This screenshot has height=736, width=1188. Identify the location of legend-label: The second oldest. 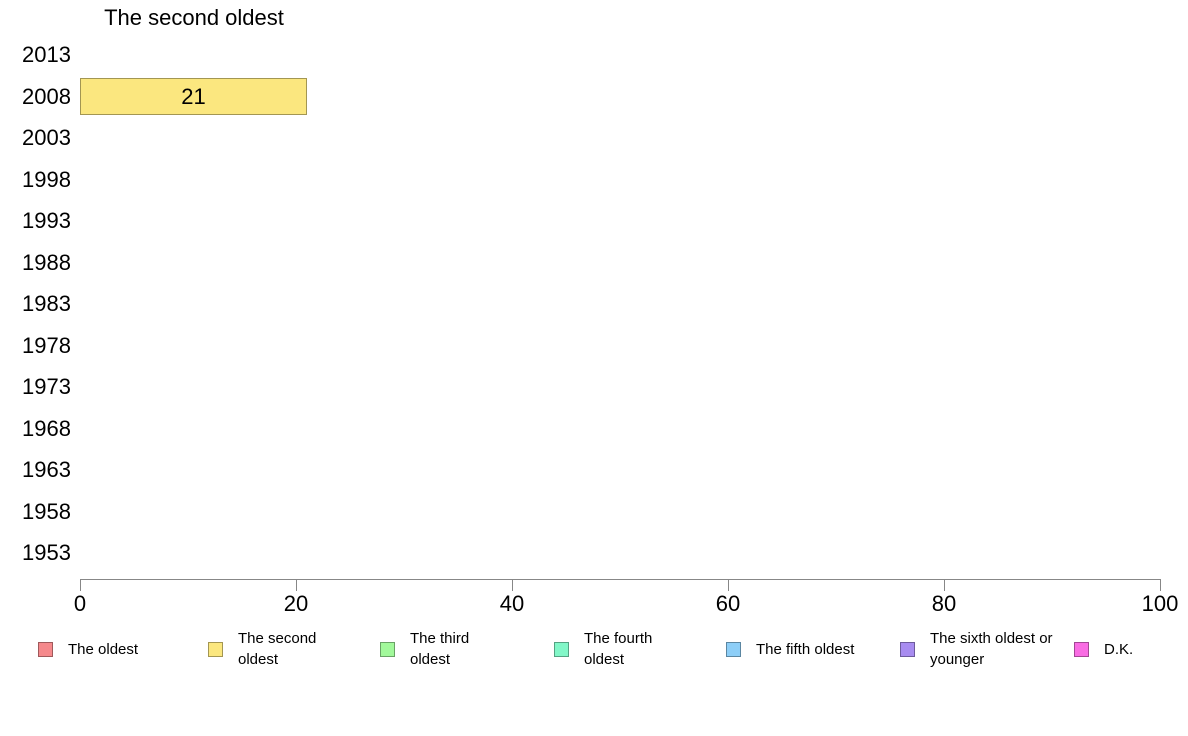
(277, 649).